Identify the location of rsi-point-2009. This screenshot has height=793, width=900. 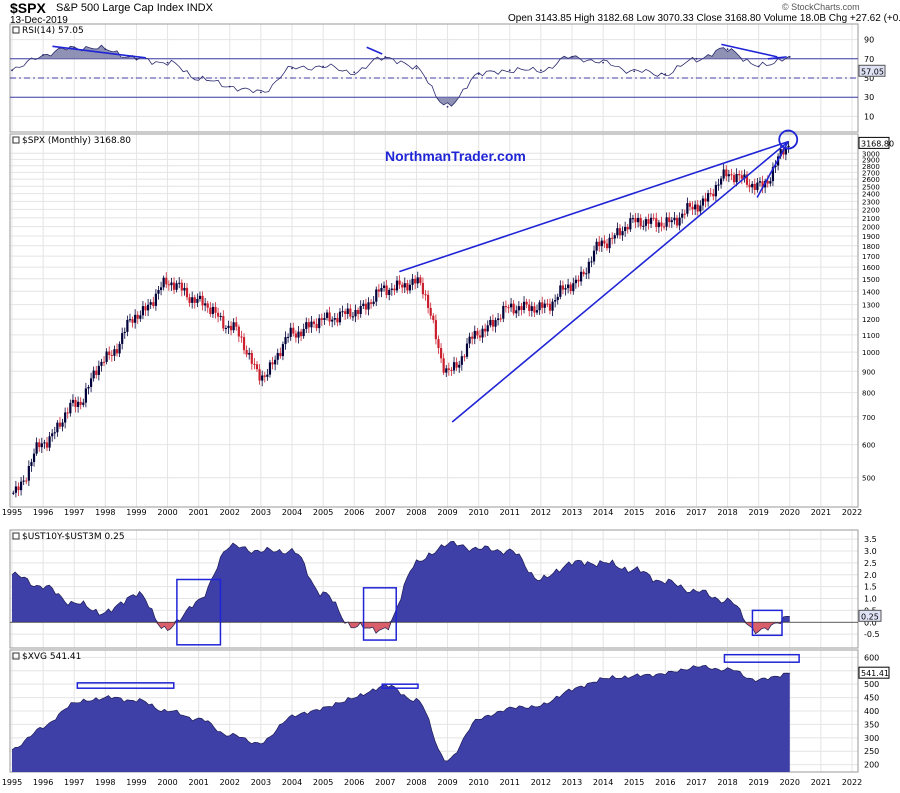
(447, 106).